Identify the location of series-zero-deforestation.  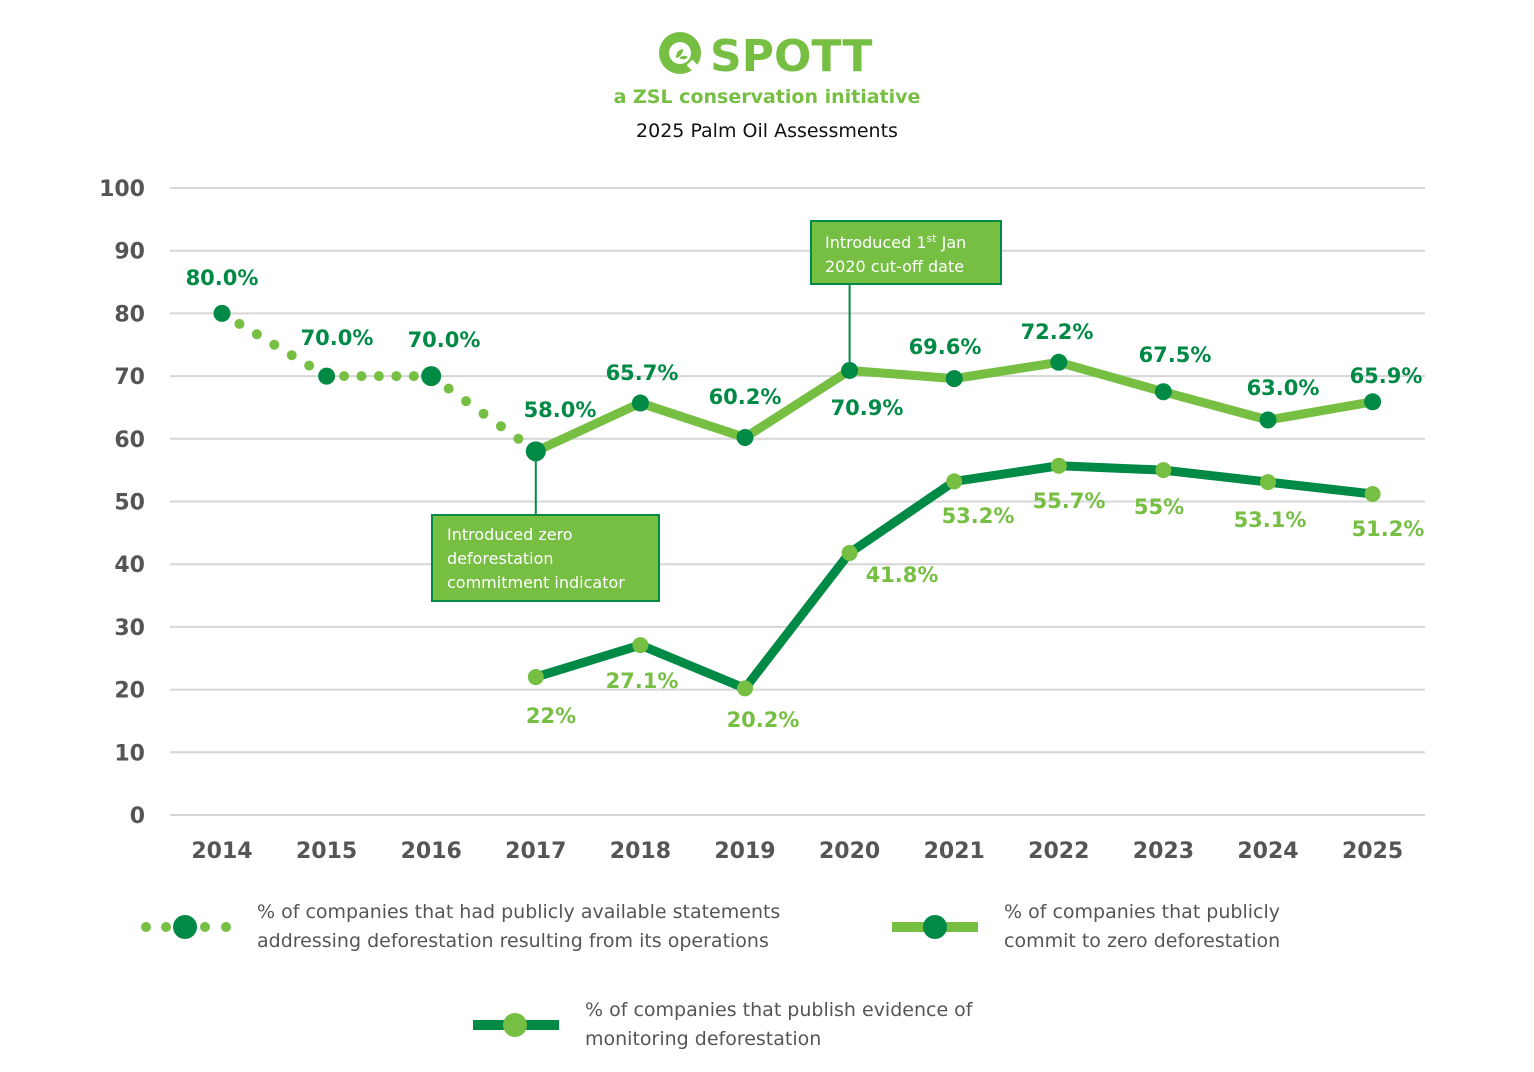
(953, 407).